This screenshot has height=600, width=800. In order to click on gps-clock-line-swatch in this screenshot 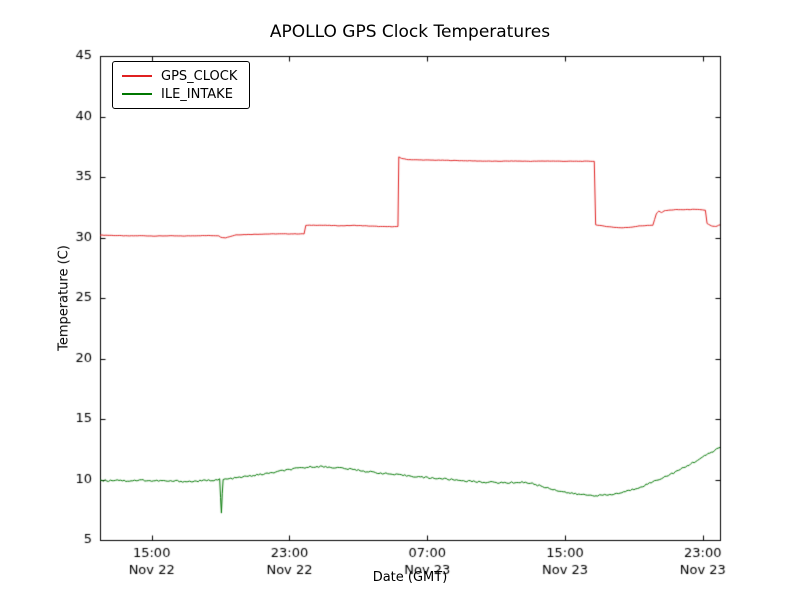, I will do `click(137, 76)`.